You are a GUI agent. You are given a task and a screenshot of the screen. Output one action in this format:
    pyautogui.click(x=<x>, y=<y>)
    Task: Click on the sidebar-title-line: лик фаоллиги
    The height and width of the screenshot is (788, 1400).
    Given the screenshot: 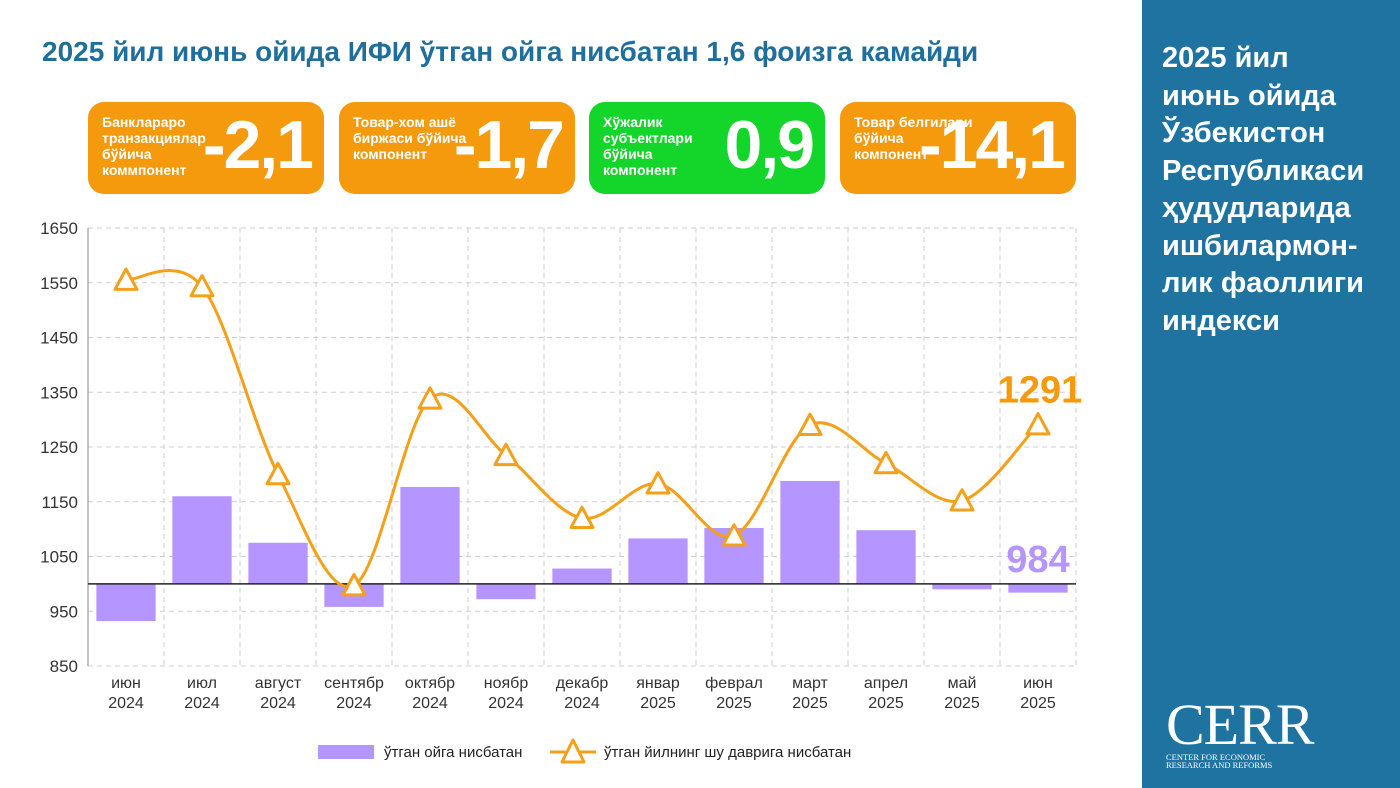 What is the action you would take?
    pyautogui.click(x=1263, y=283)
    